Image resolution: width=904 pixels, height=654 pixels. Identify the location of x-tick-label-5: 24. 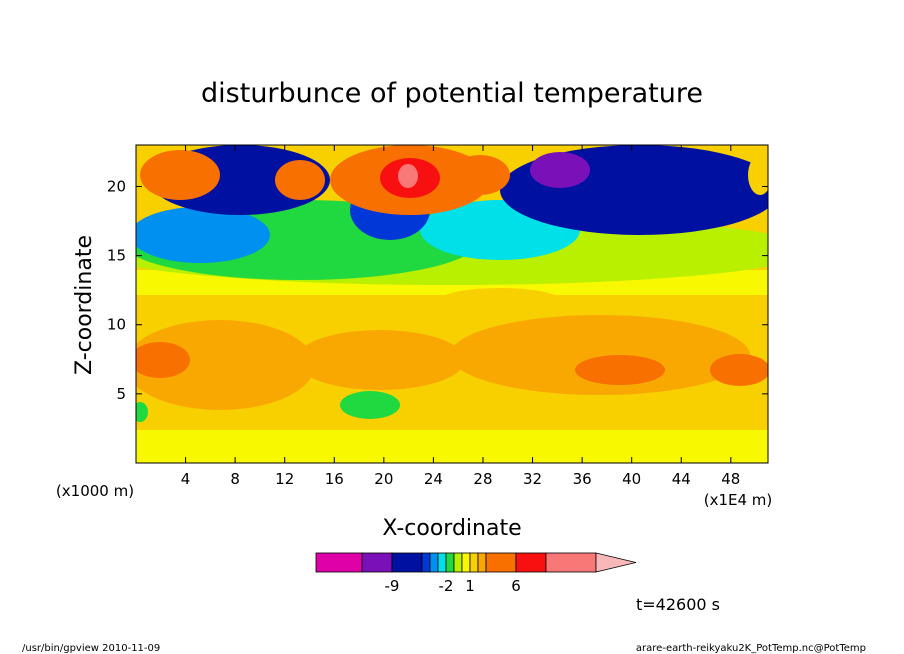
(433, 479).